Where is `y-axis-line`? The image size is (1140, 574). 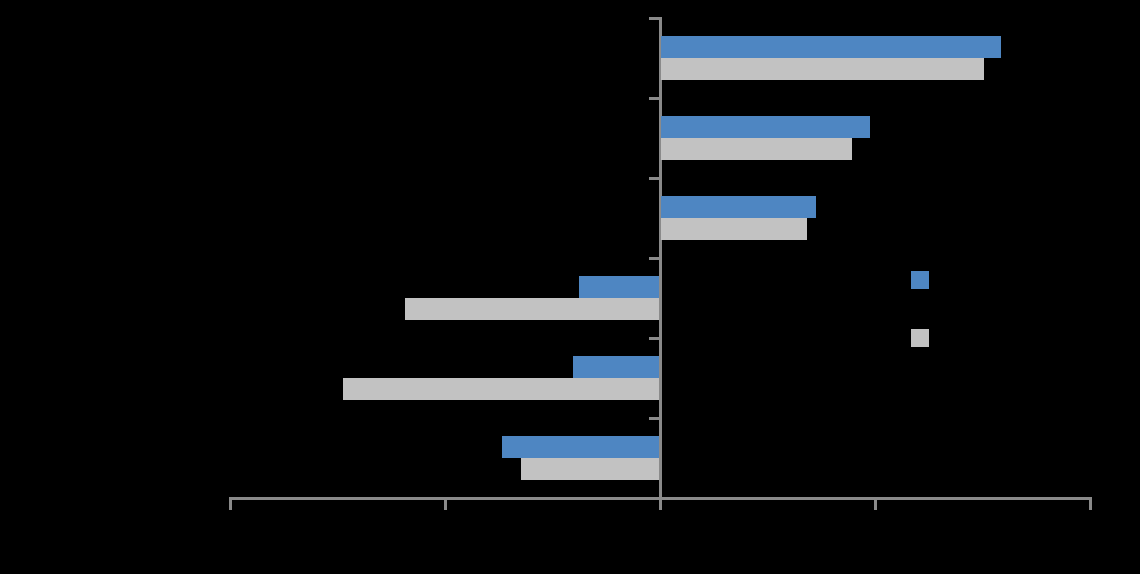 y-axis-line is located at coordinates (660, 258).